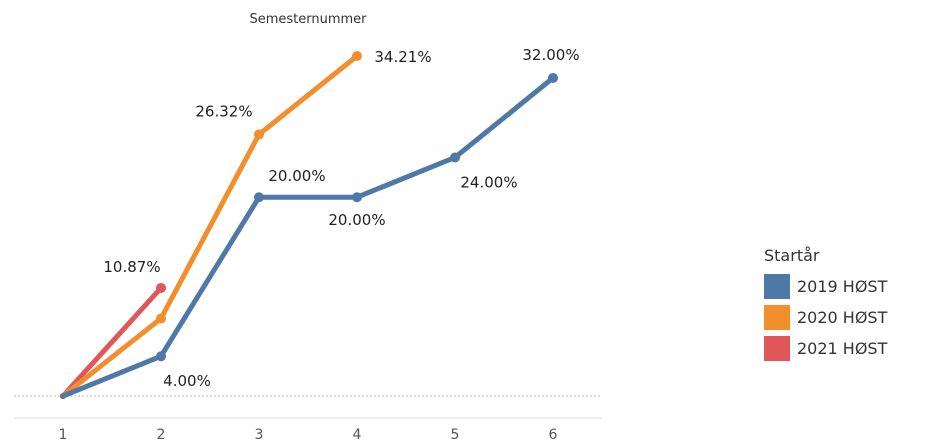 The width and height of the screenshot is (930, 445). What do you see at coordinates (131, 267) in the screenshot?
I see `data-label: 10.87%` at bounding box center [131, 267].